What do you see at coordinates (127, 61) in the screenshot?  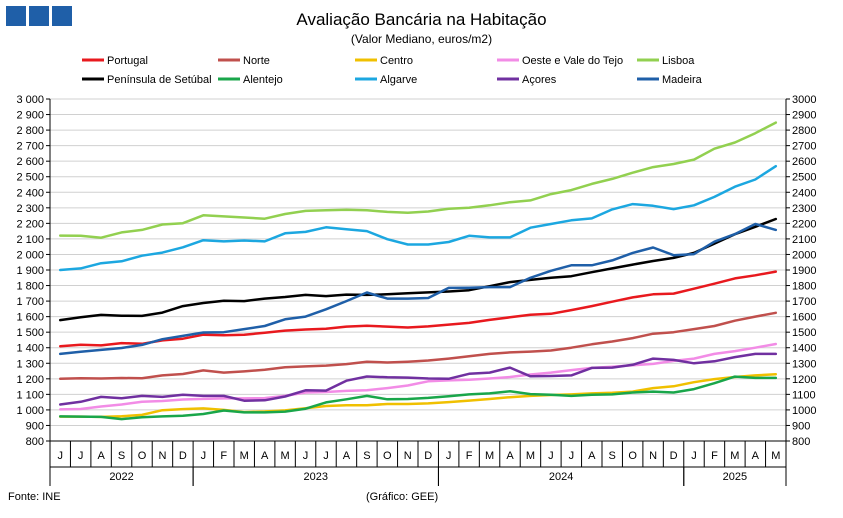 I see `legend-label: Portugal` at bounding box center [127, 61].